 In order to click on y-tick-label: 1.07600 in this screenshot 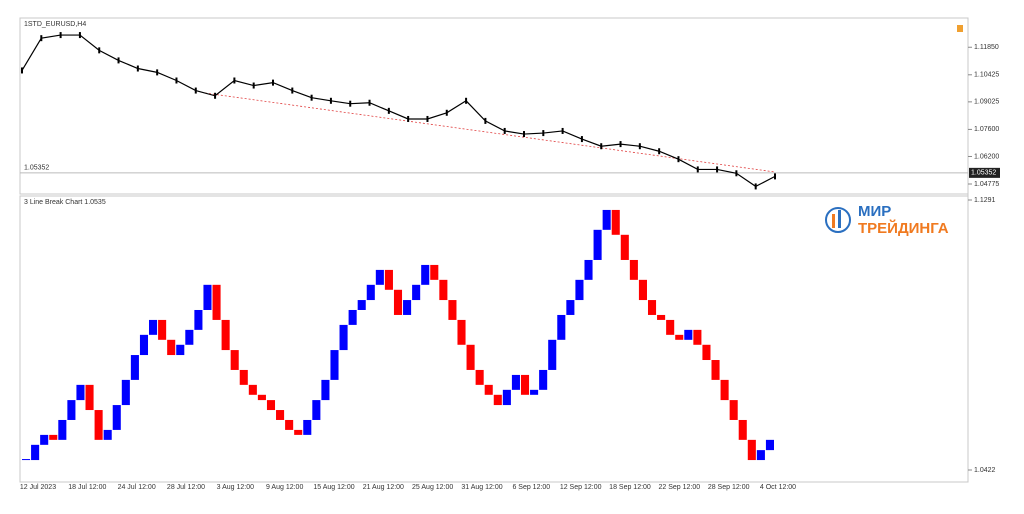, I will do `click(986, 129)`.